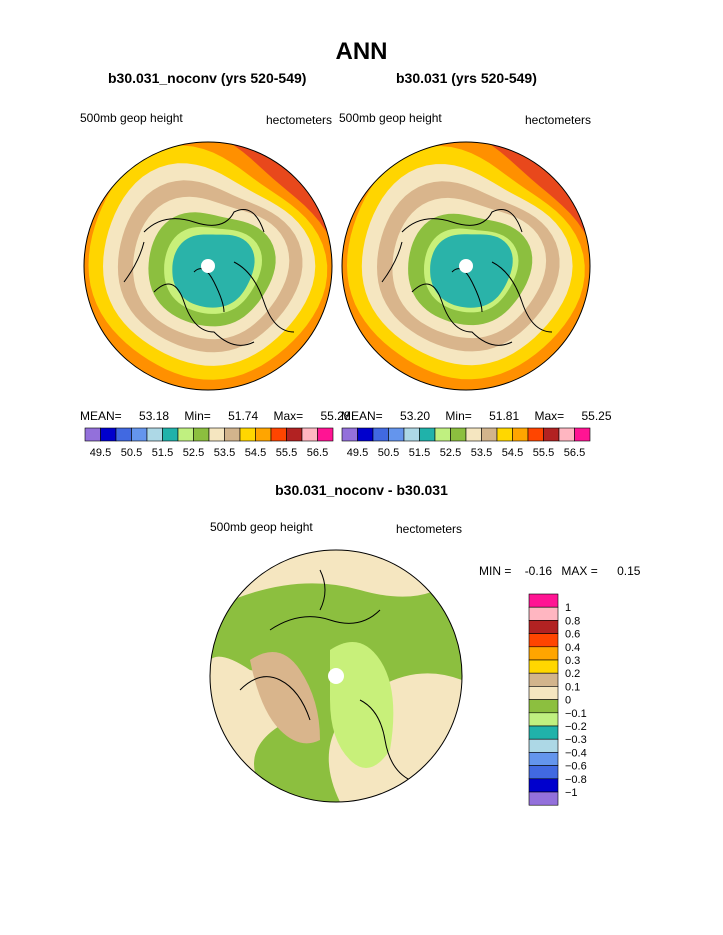 Image resolution: width=723 pixels, height=935 pixels. I want to click on diff-colorbar-tick-label: −0.6, so click(576, 767).